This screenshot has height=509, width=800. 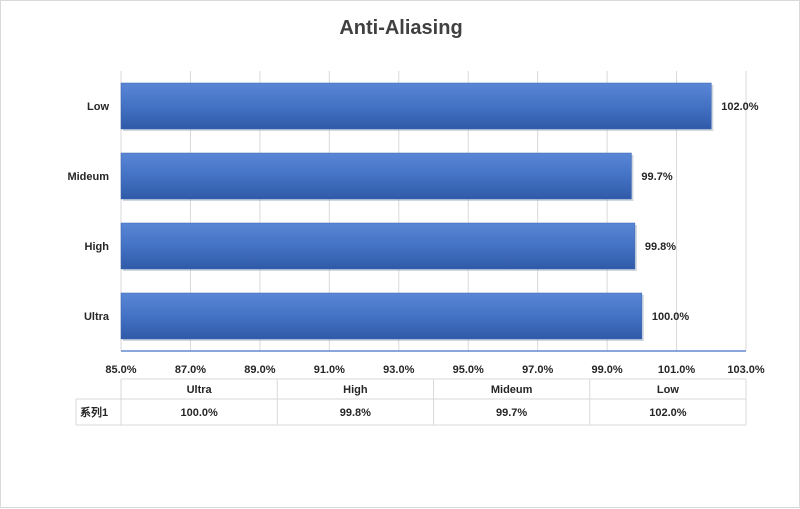 What do you see at coordinates (200, 390) in the screenshot?
I see `table-header-cell: Ultra` at bounding box center [200, 390].